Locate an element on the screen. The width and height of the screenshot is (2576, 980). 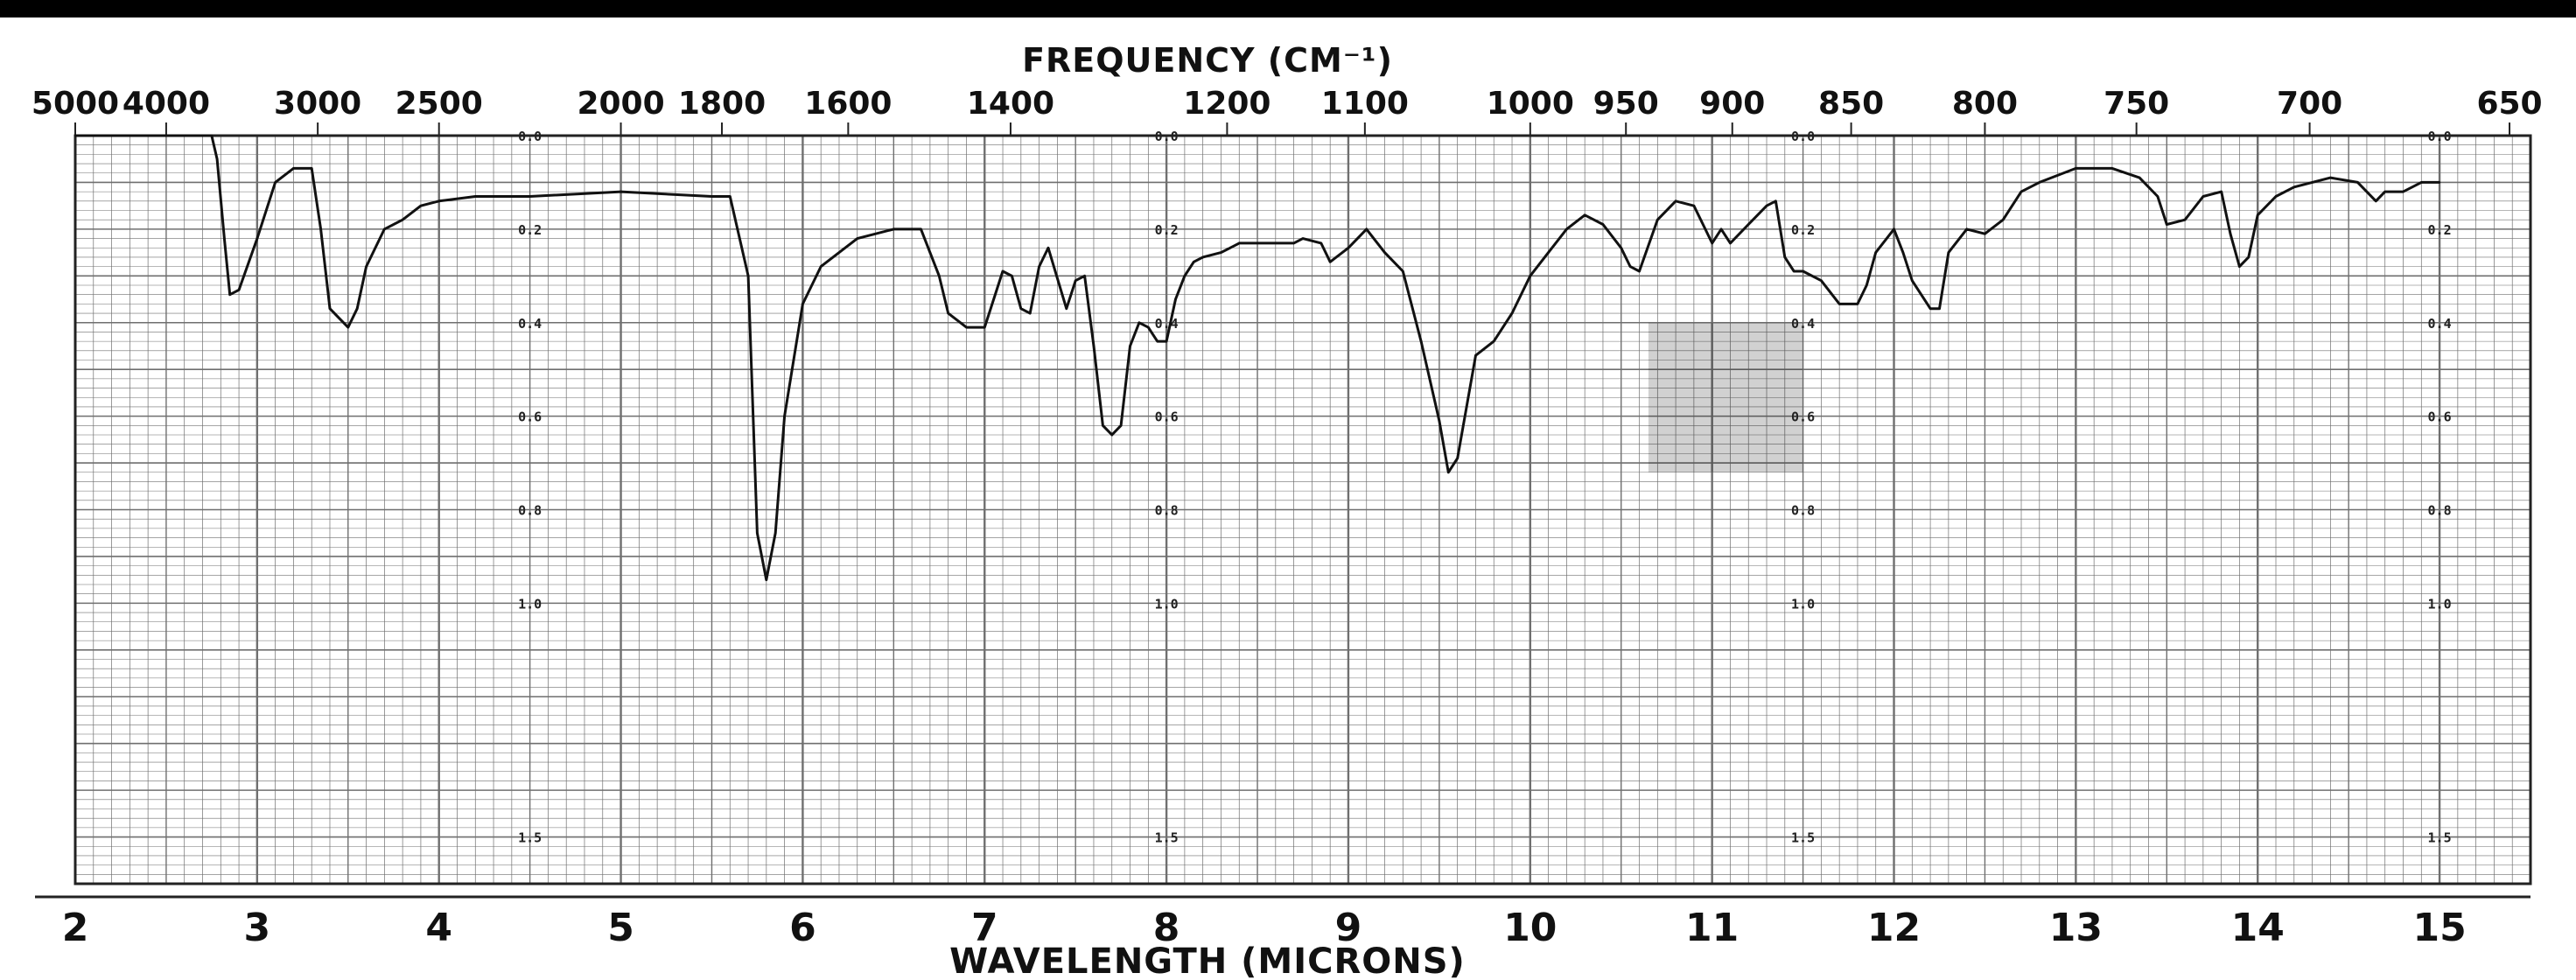
frequency-tick-label: 1800 is located at coordinates (722, 104).